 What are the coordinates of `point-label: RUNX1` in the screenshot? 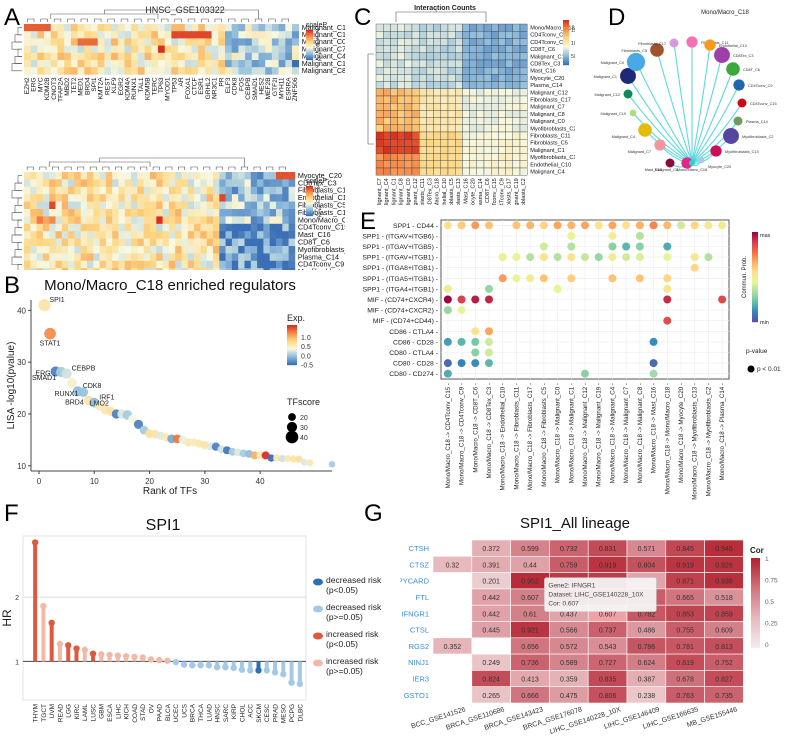 It's located at (66, 394).